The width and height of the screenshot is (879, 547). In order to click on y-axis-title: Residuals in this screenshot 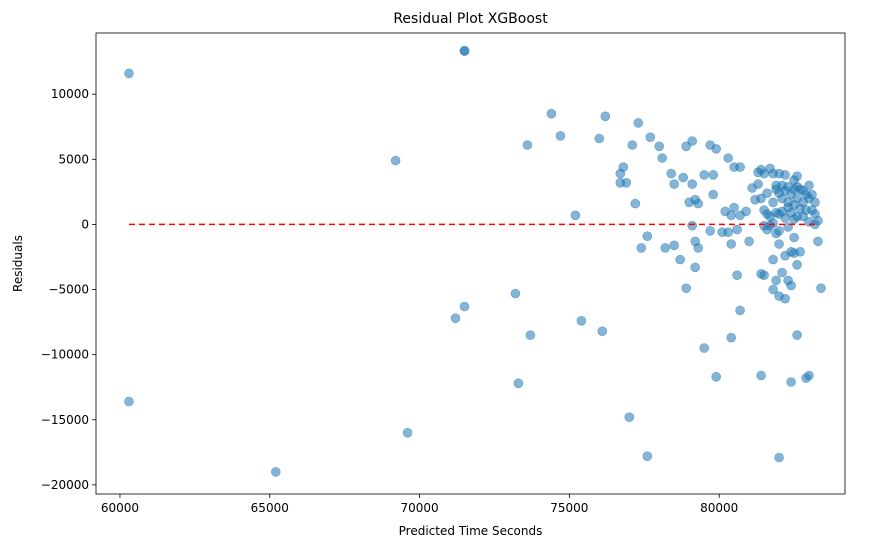, I will do `click(18, 263)`.